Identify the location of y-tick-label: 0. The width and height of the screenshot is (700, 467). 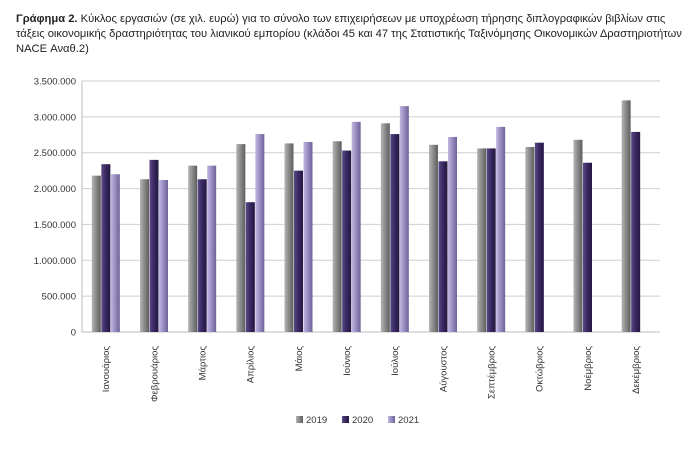
(73, 333).